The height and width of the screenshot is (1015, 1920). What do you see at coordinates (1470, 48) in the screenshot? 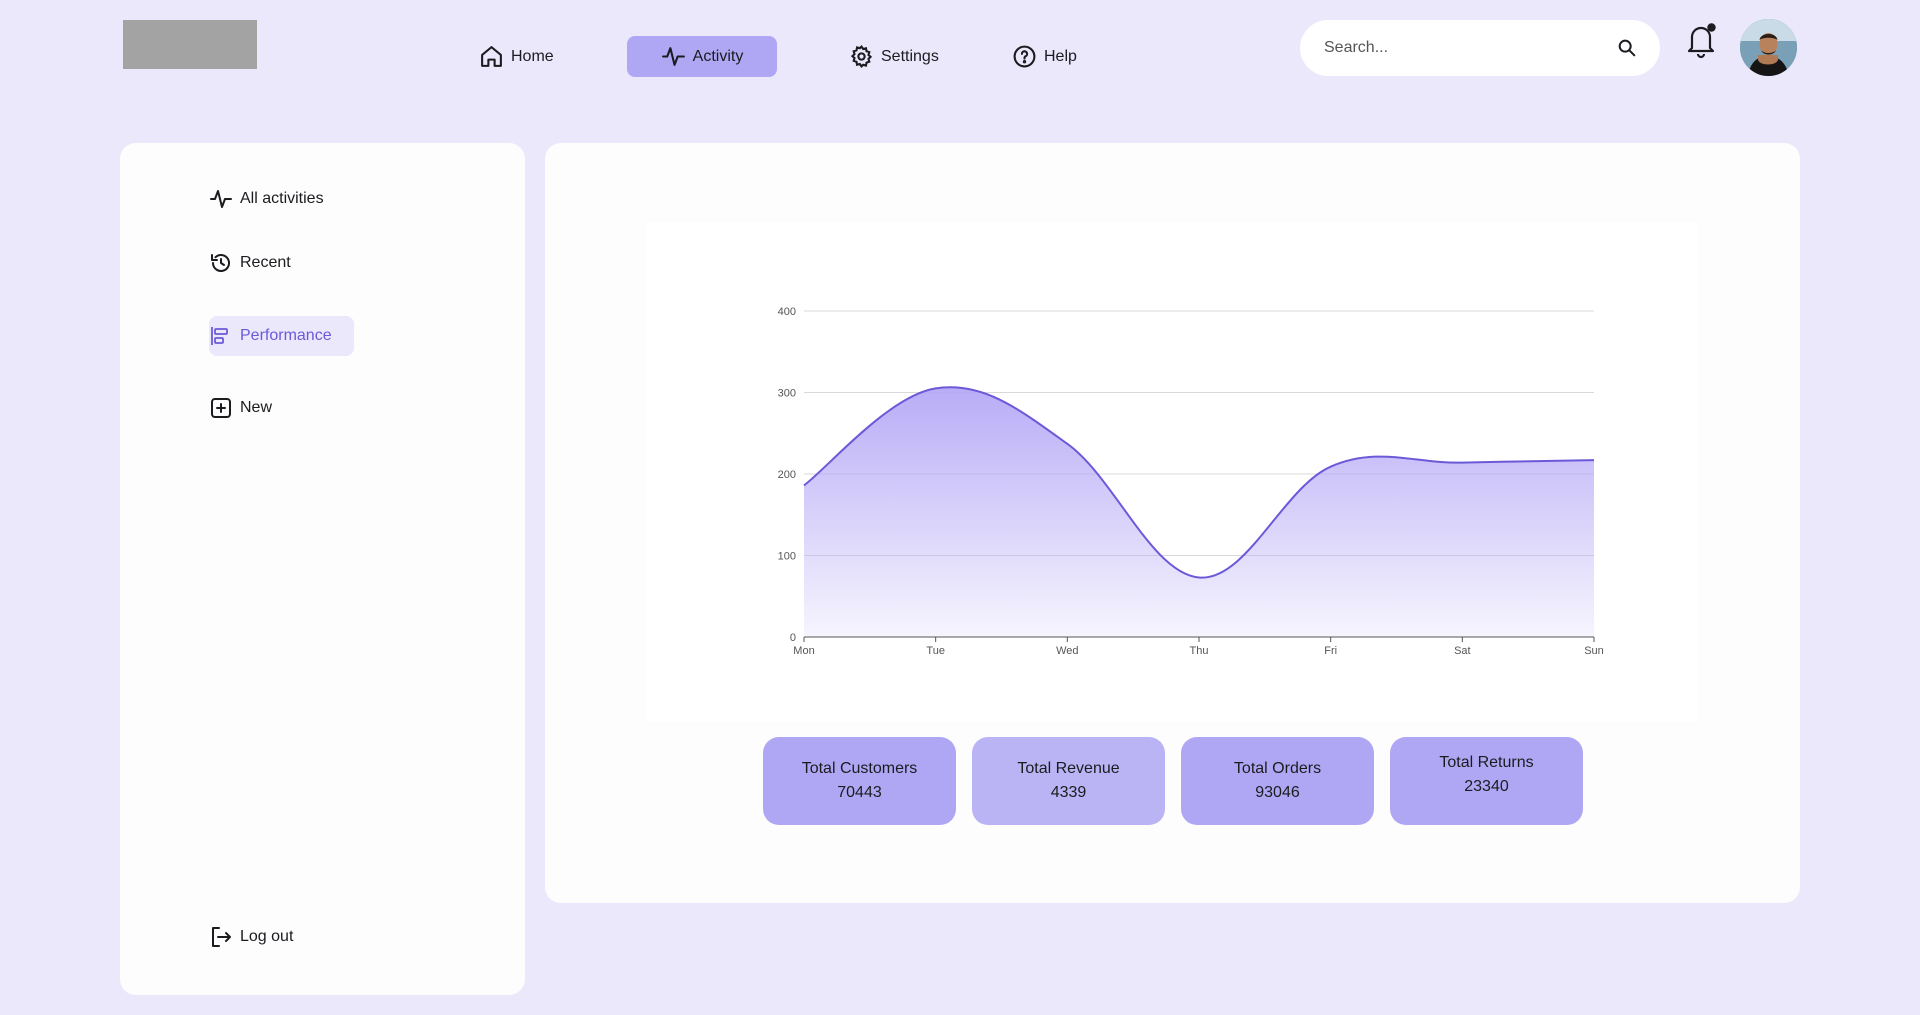
I see `search-input` at bounding box center [1470, 48].